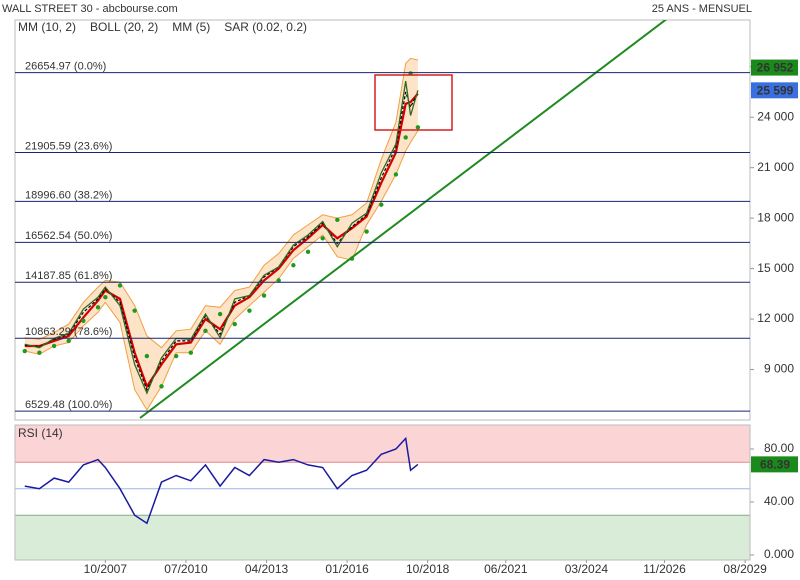 This screenshot has width=800, height=580. I want to click on legend-entry: BOLL (20, 2), so click(124, 27).